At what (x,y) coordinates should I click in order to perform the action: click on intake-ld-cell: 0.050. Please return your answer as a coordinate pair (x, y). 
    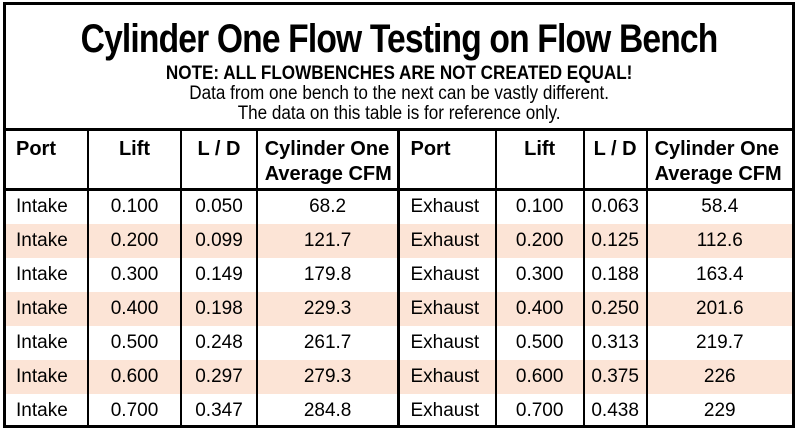
    Looking at the image, I should click on (218, 206).